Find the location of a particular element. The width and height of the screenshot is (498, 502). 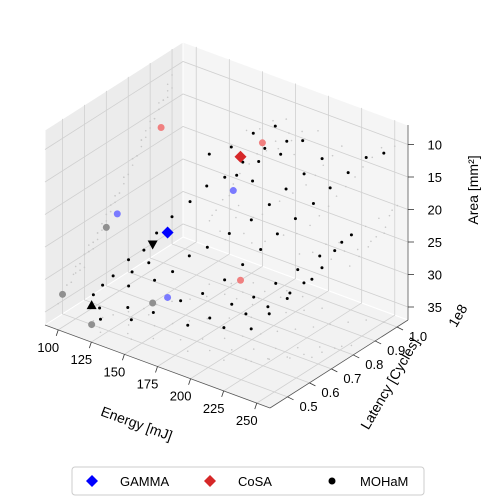

y-tick-label: 0.7 is located at coordinates (352, 378).